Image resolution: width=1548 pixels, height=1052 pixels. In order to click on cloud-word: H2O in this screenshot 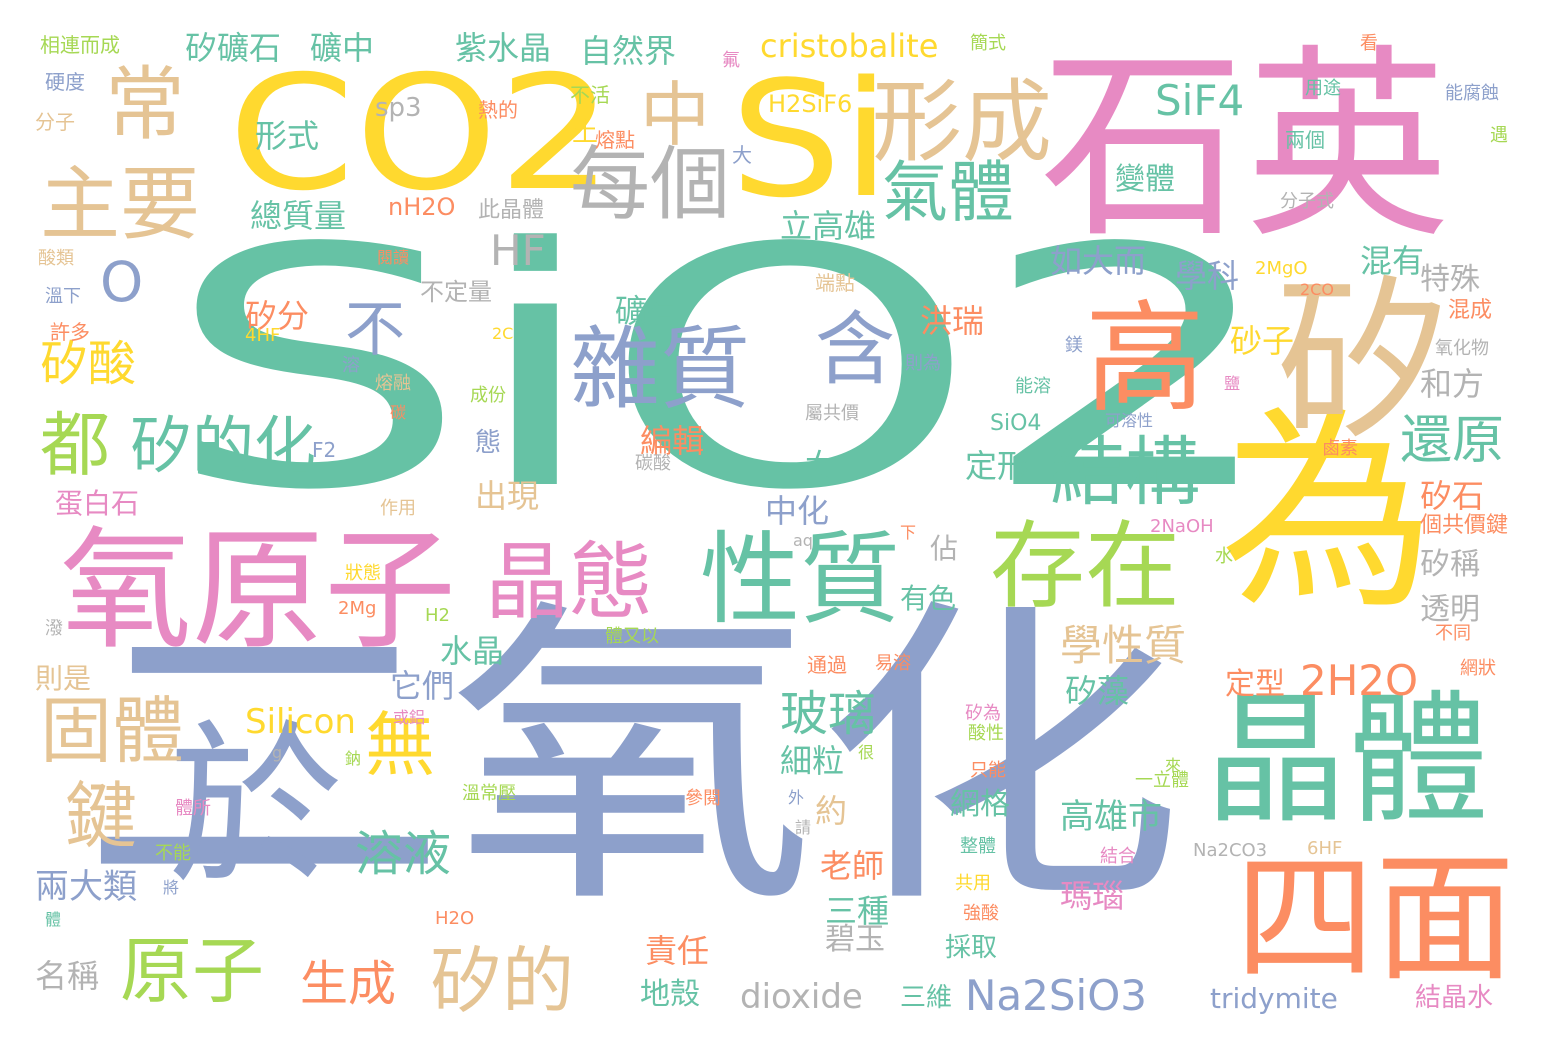, I will do `click(455, 918)`.